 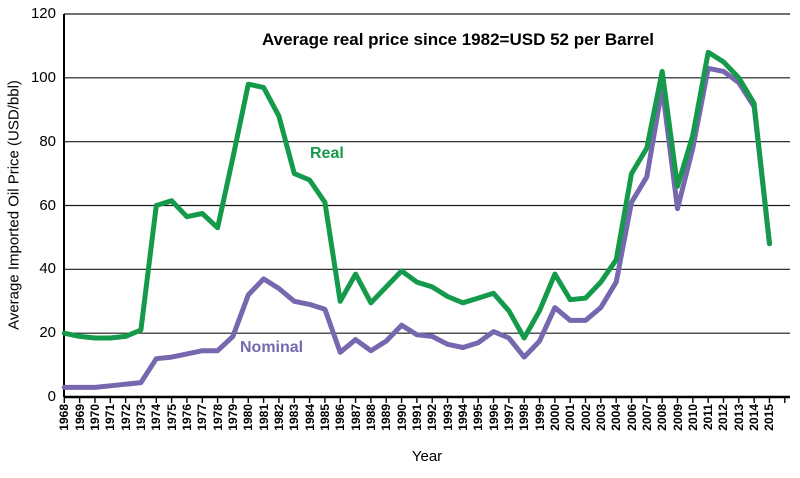 I want to click on x-tick-label: 1996, so click(x=493, y=417).